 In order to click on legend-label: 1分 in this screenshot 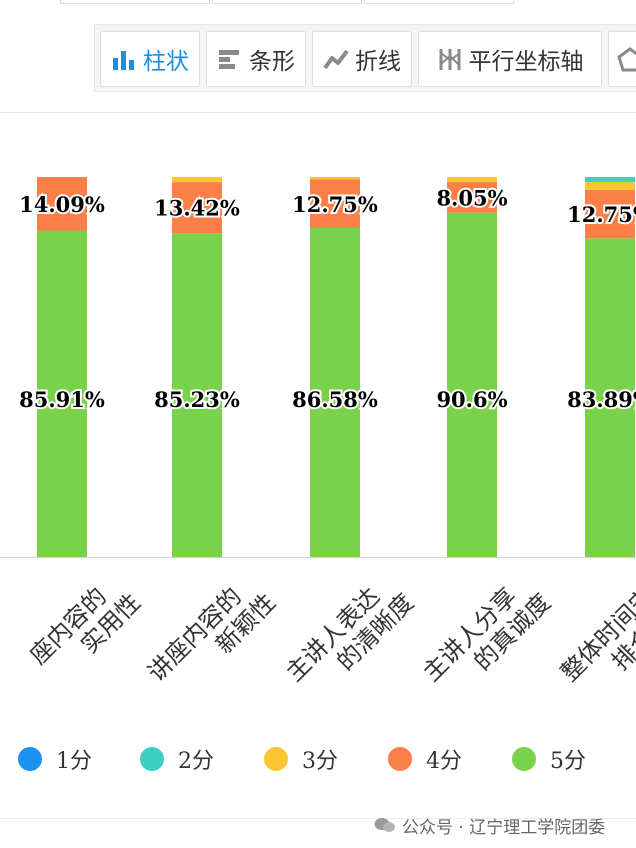, I will do `click(74, 761)`.